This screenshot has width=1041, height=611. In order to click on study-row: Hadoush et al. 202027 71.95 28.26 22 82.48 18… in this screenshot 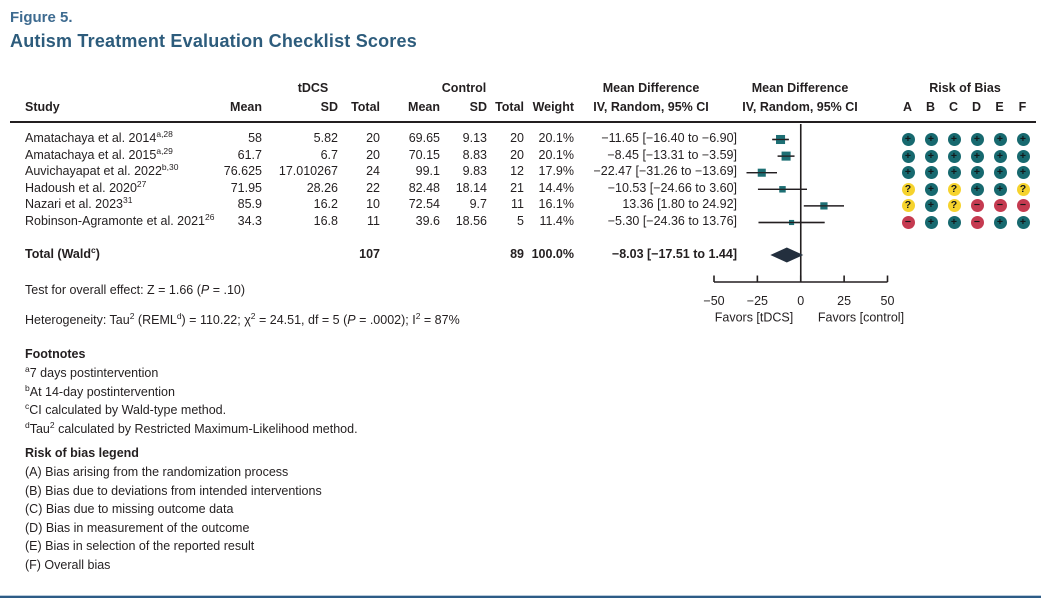, I will do `click(520, 188)`.